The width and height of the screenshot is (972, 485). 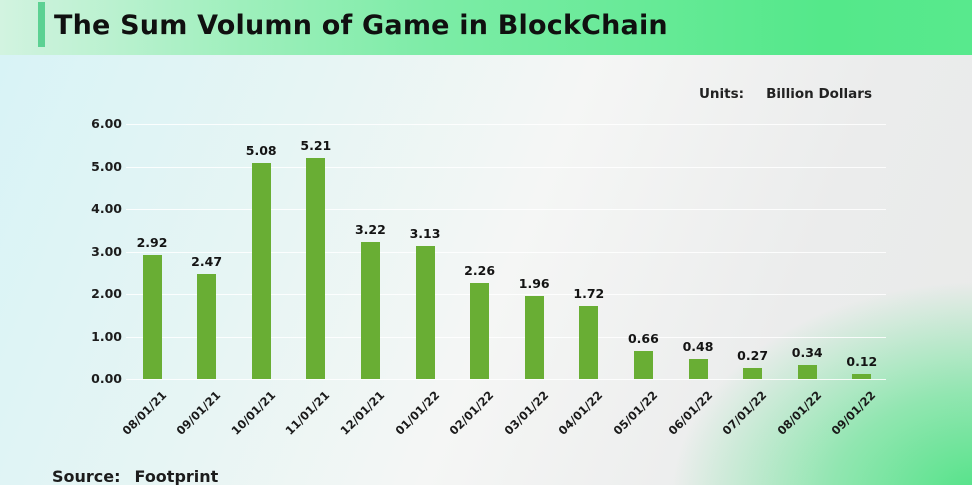 What do you see at coordinates (86, 476) in the screenshot?
I see `source-key: Source:` at bounding box center [86, 476].